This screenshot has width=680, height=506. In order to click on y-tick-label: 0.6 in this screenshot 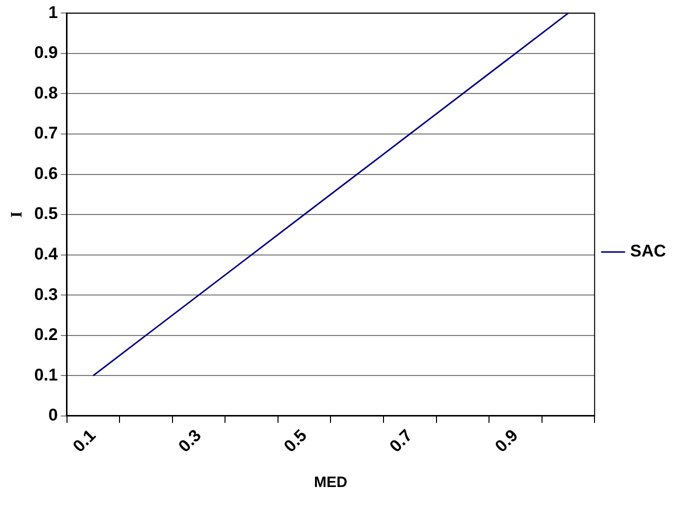, I will do `click(46, 173)`.